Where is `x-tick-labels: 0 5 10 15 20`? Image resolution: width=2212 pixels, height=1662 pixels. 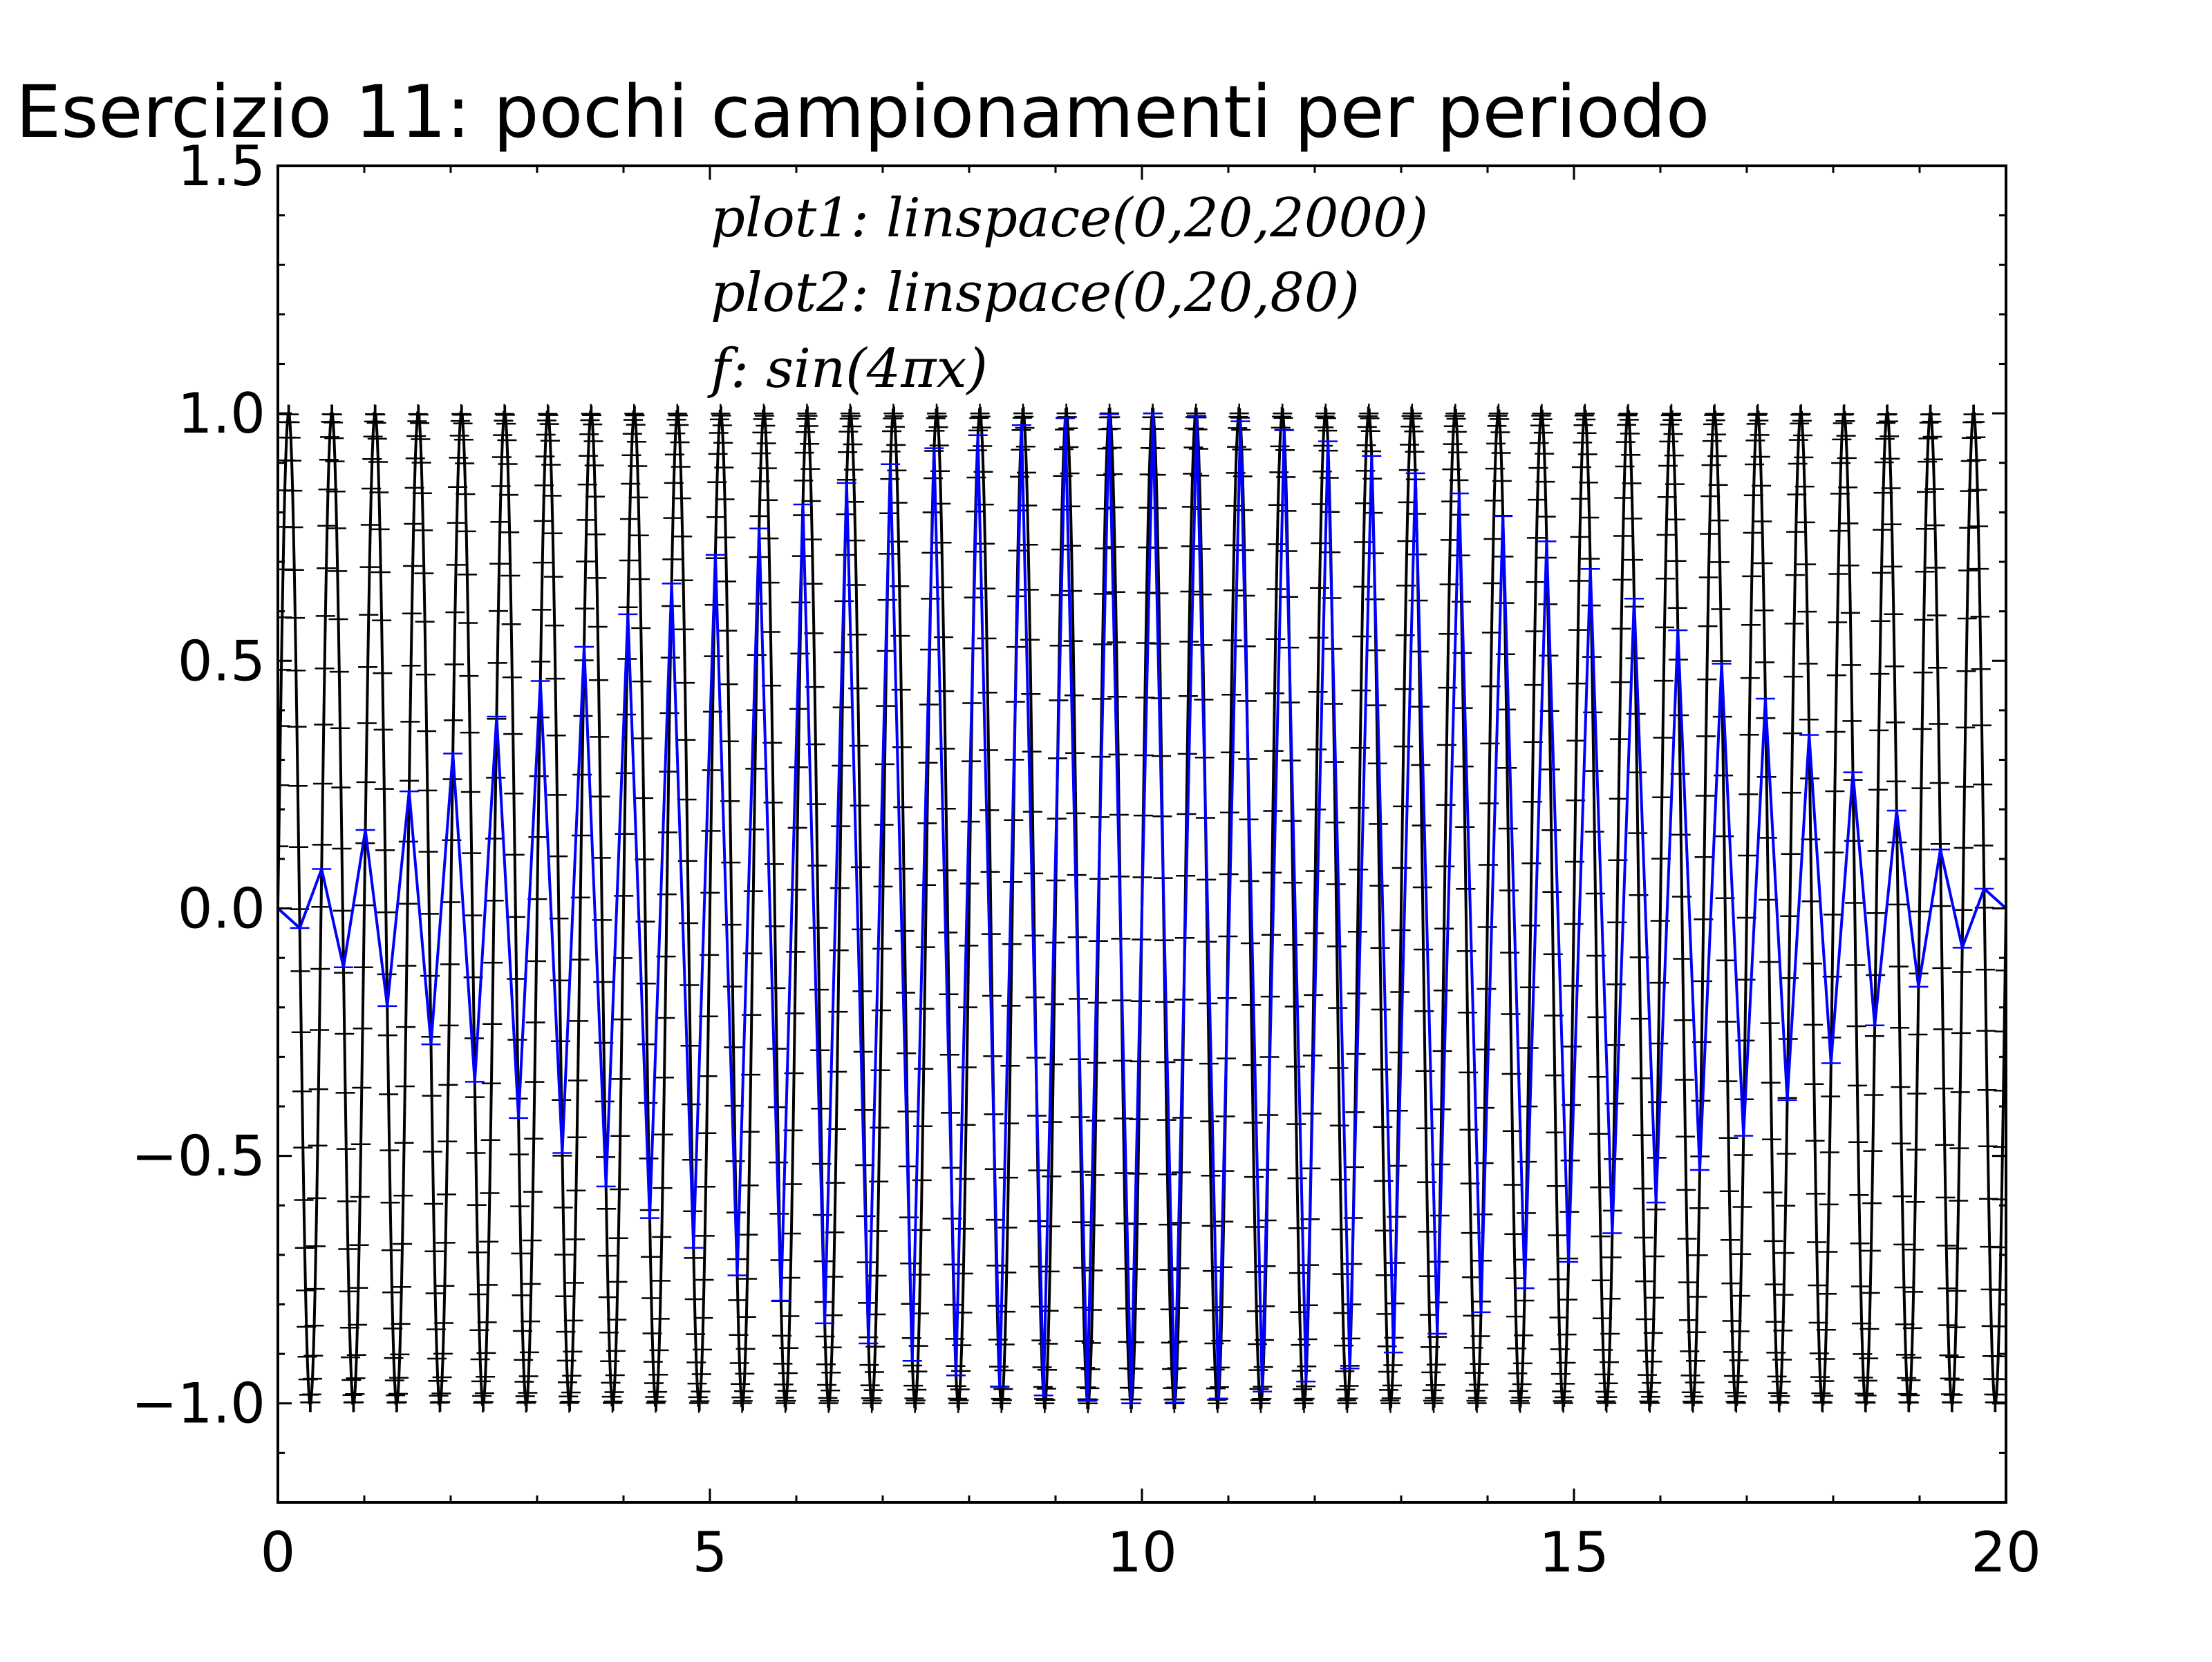 x-tick-labels: 0 5 10 15 20 is located at coordinates (1151, 1552).